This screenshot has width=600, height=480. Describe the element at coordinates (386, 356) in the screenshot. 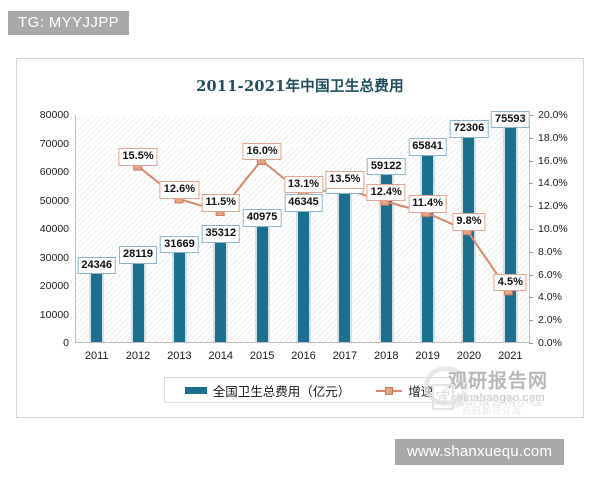

I see `x-axis-tick: 2018` at that location.